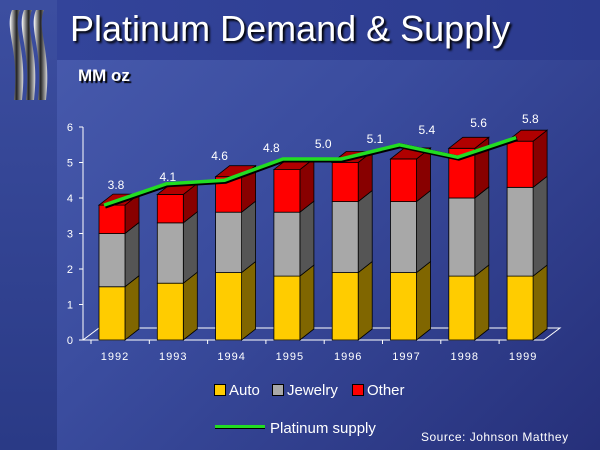 Image resolution: width=600 pixels, height=450 pixels. I want to click on unit-label: MM oz, so click(104, 75).